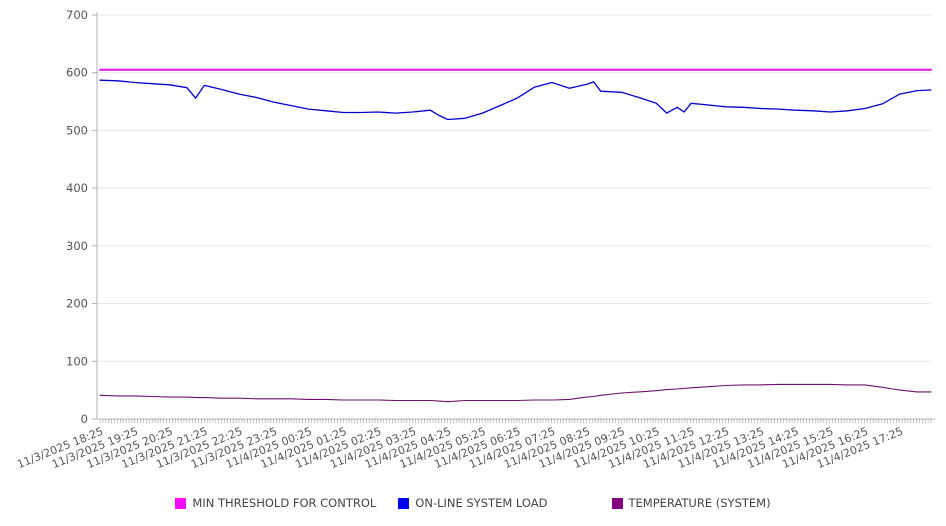 This screenshot has width=946, height=526. I want to click on legend-item-online-system-load: ON-LINE SYSTEM LOAD, so click(473, 503).